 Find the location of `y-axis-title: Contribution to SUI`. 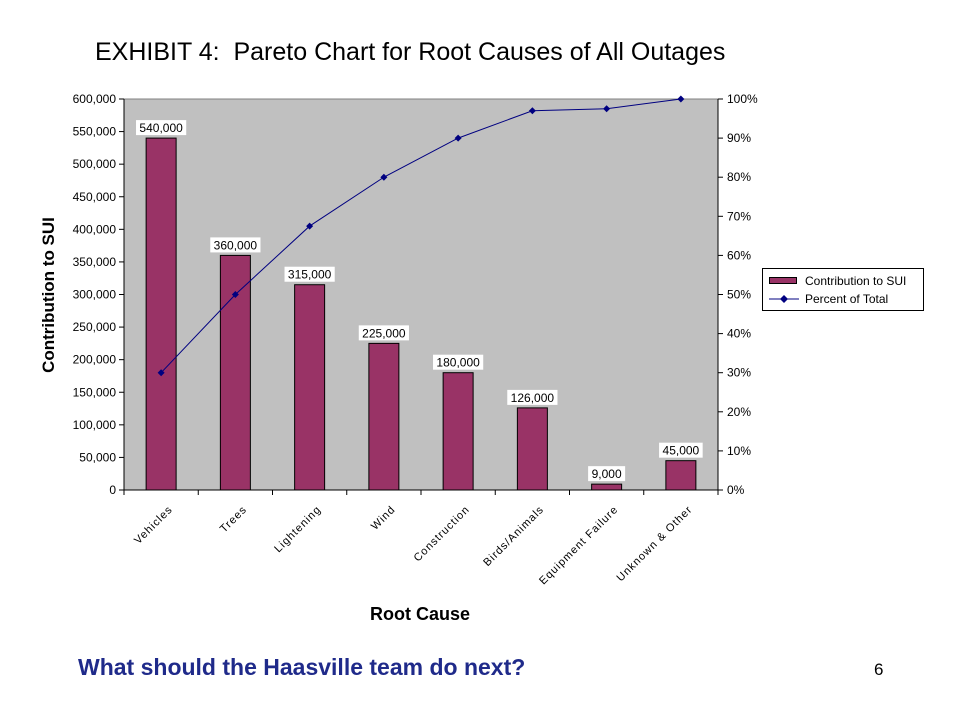

y-axis-title: Contribution to SUI is located at coordinates (48, 295).